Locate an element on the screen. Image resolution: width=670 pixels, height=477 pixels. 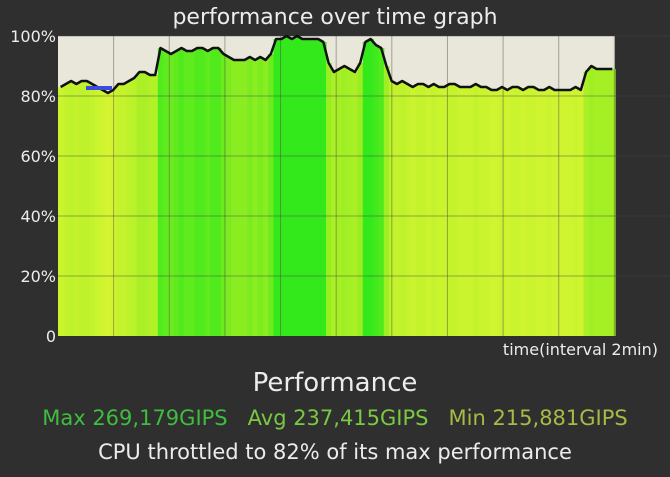
x-axis-label: time(interval 2min) is located at coordinates (580, 349).